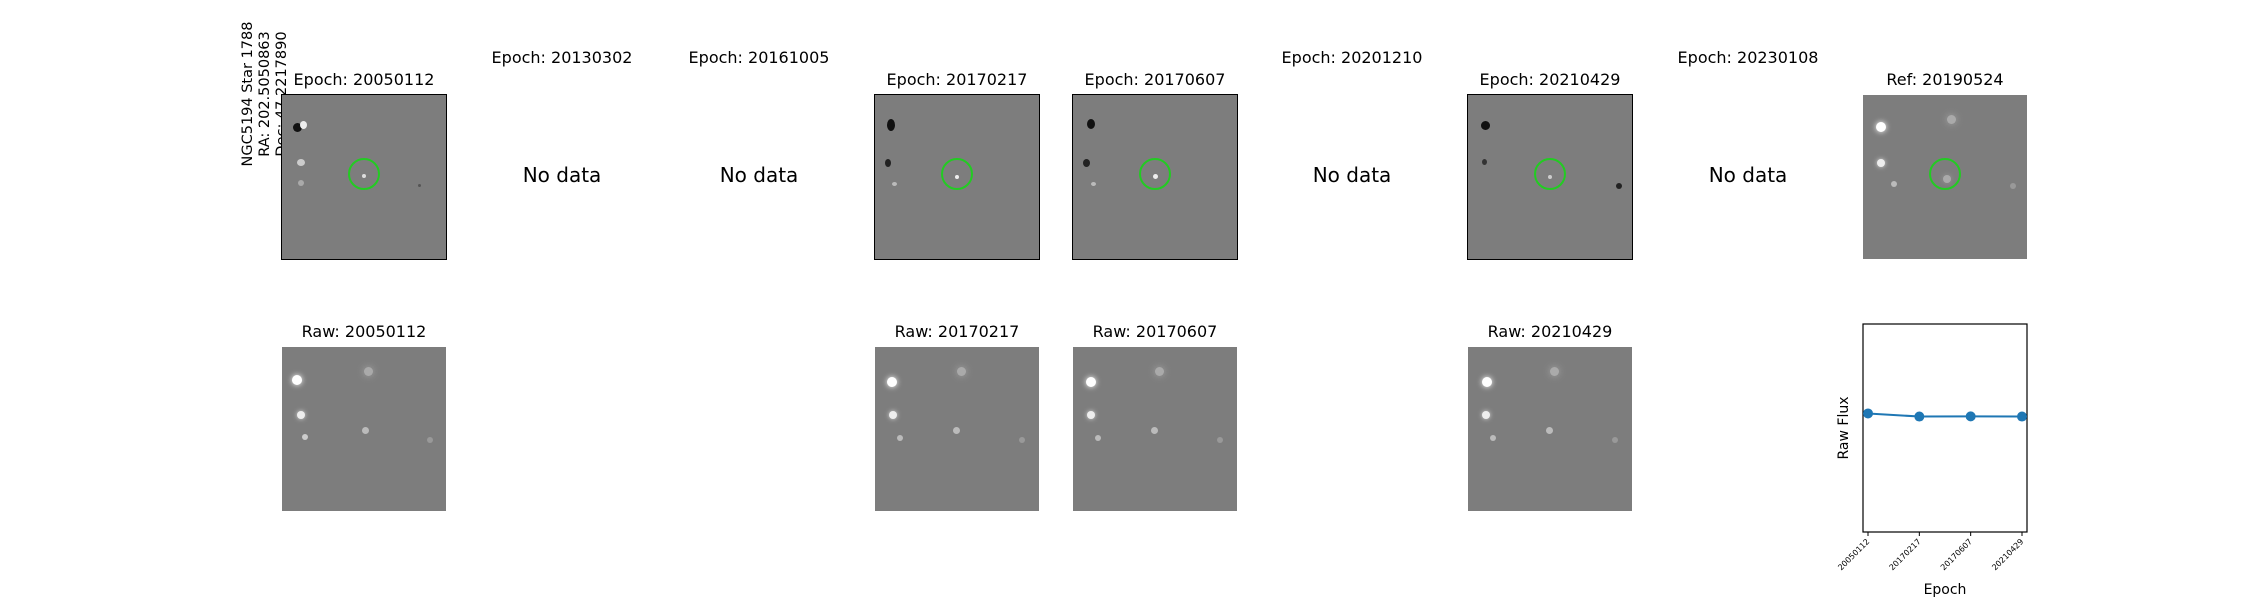  Describe the element at coordinates (1956, 554) in the screenshot. I see `x-tick-label-20170607: 20170607` at that location.